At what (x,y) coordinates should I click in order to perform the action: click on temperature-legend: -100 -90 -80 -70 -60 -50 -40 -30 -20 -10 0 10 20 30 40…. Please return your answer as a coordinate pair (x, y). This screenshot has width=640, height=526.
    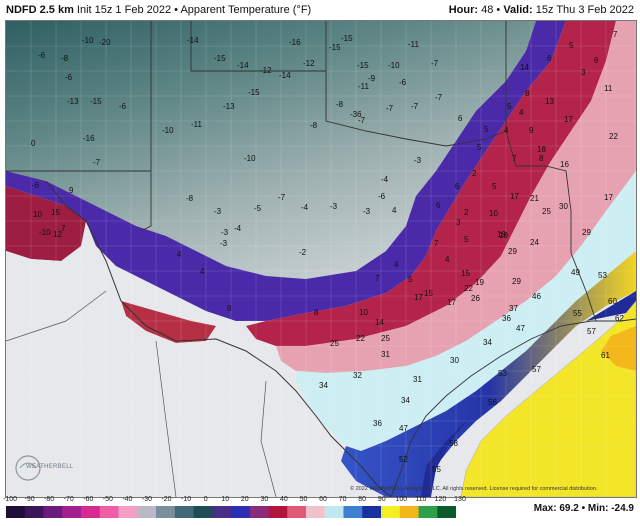
    Looking at the image, I should click on (234, 510).